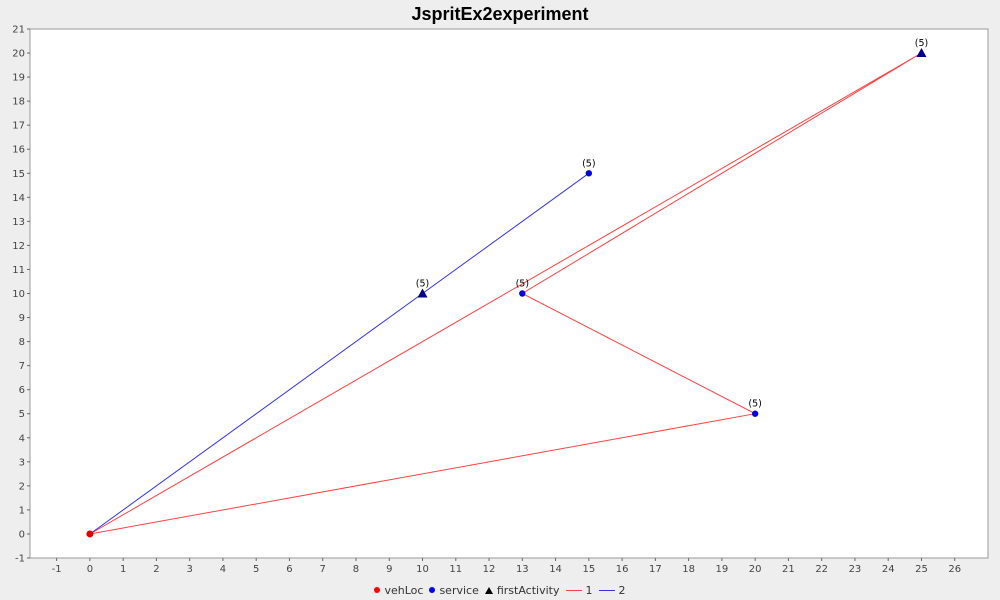 The height and width of the screenshot is (600, 1000). I want to click on x-tick-label-16: 16, so click(622, 569).